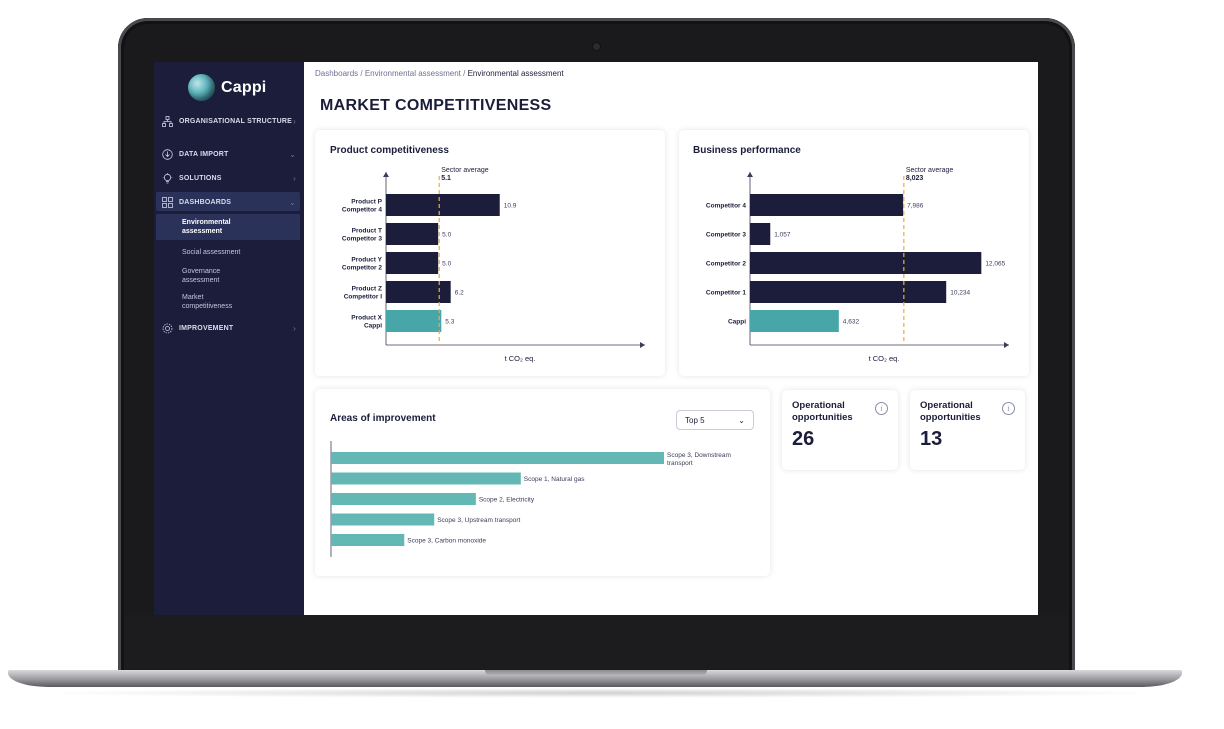 This screenshot has width=1224, height=729. What do you see at coordinates (595, 678) in the screenshot?
I see `laptop-base` at bounding box center [595, 678].